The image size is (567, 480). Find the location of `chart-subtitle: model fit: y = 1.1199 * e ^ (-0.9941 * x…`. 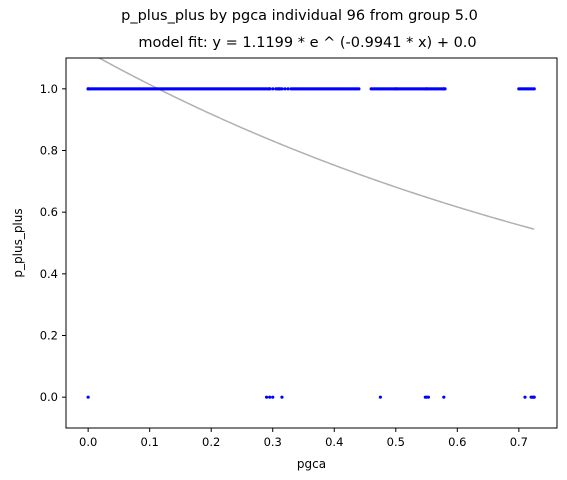

chart-subtitle: model fit: y = 1.1199 * e ^ (-0.9941 * x… is located at coordinates (307, 43).